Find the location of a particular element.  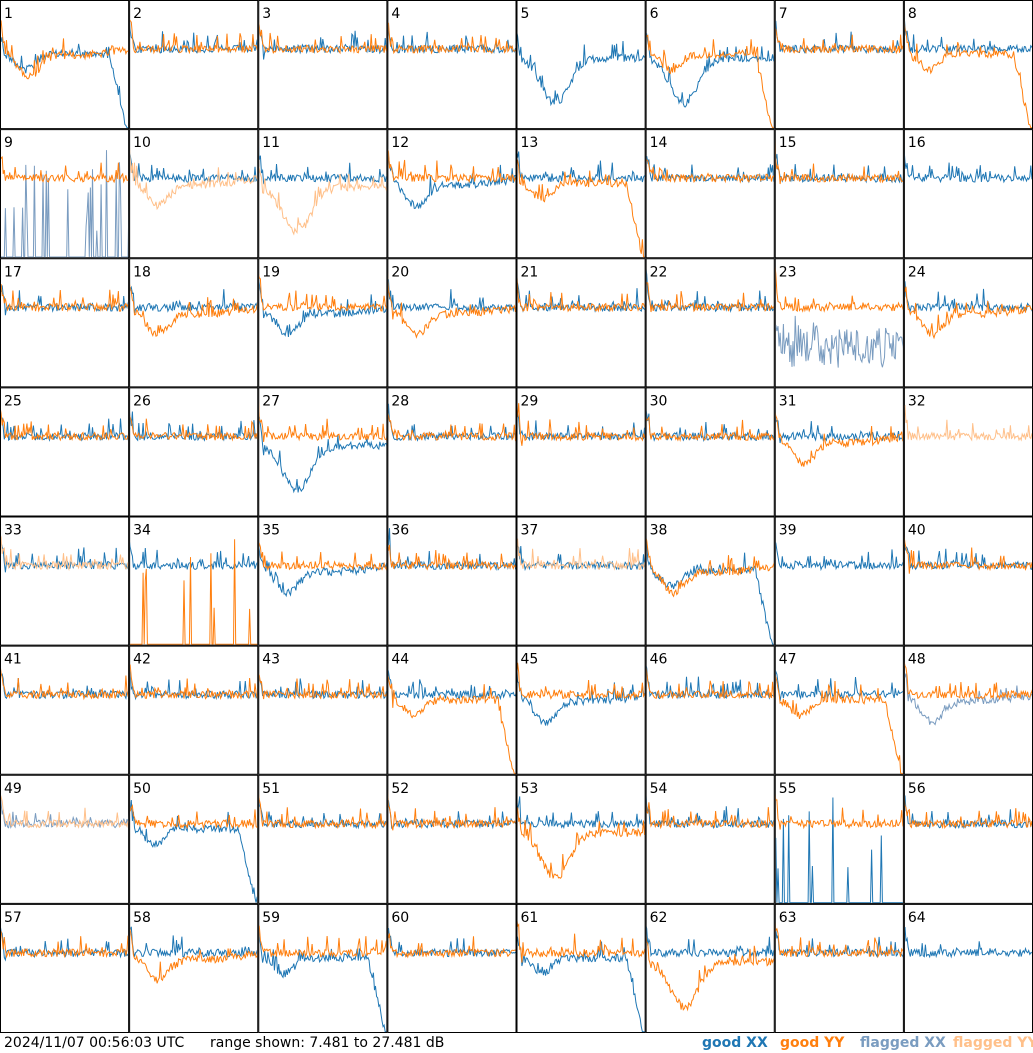

panel-37: 37 is located at coordinates (581, 581).